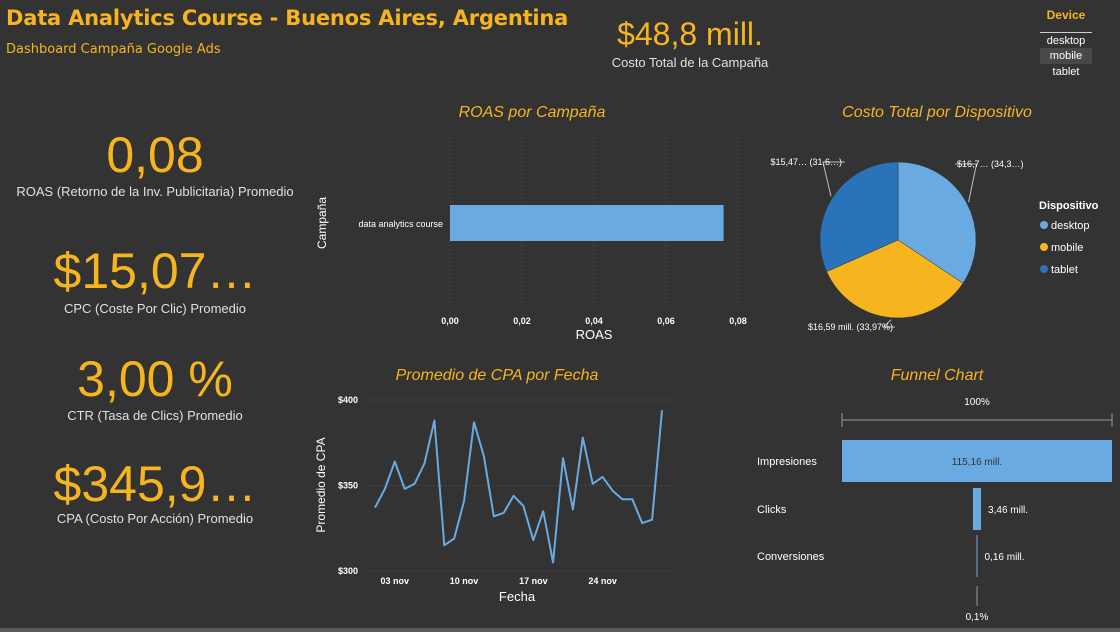 The height and width of the screenshot is (632, 1120). I want to click on device-slicer: desktop mobile tablet, so click(1066, 56).